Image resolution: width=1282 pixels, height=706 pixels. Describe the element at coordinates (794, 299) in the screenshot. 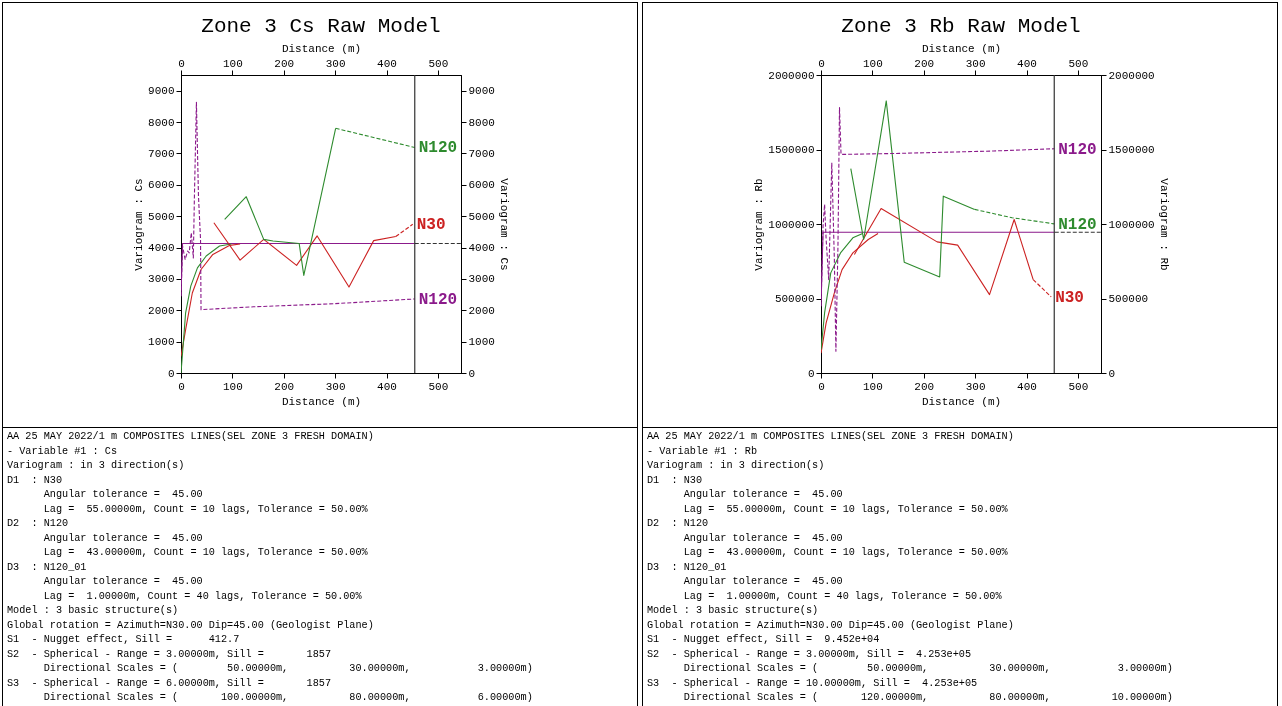

I see `y-tick-label: 500000` at that location.